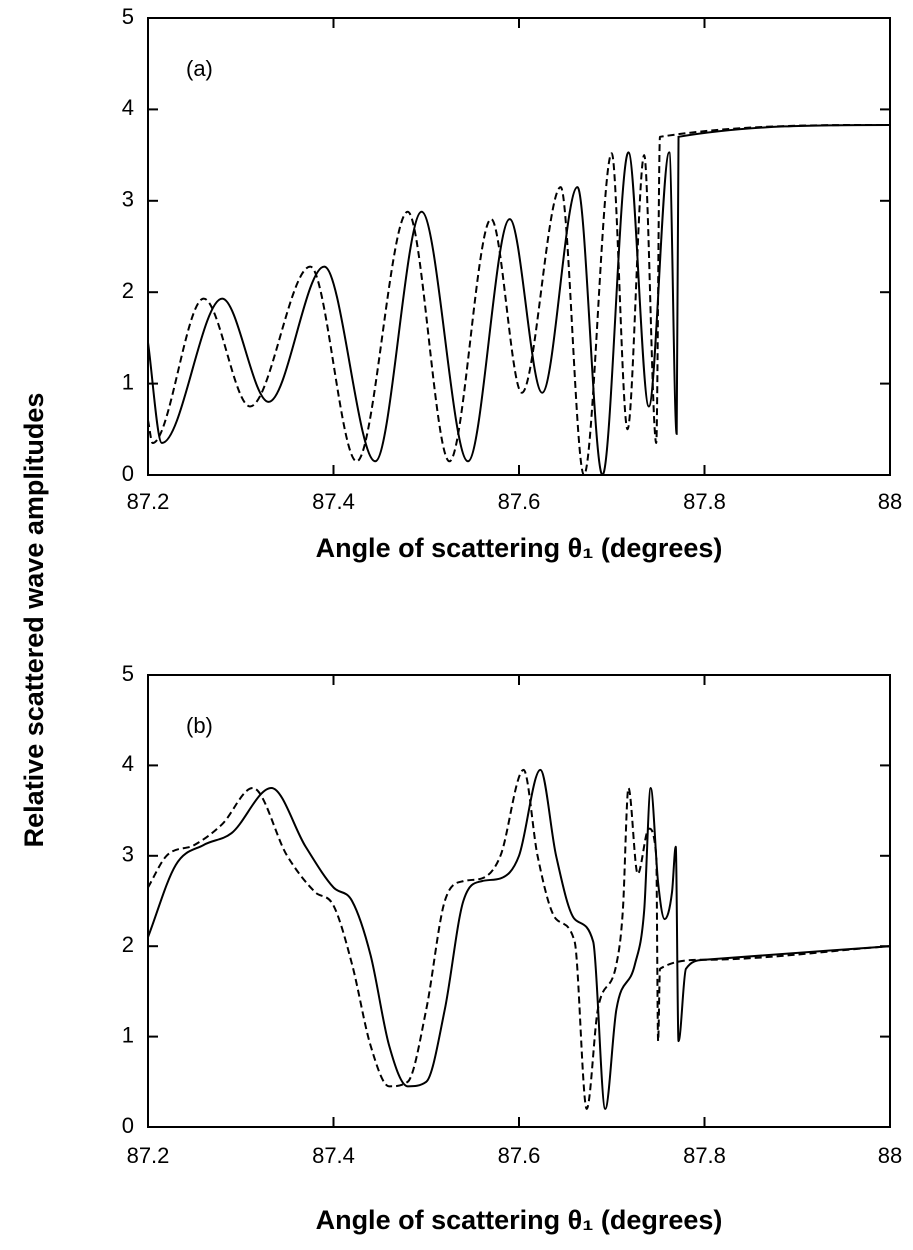  I want to click on y-axis-label: Relative scattered wave amplitudes, so click(34, 620).